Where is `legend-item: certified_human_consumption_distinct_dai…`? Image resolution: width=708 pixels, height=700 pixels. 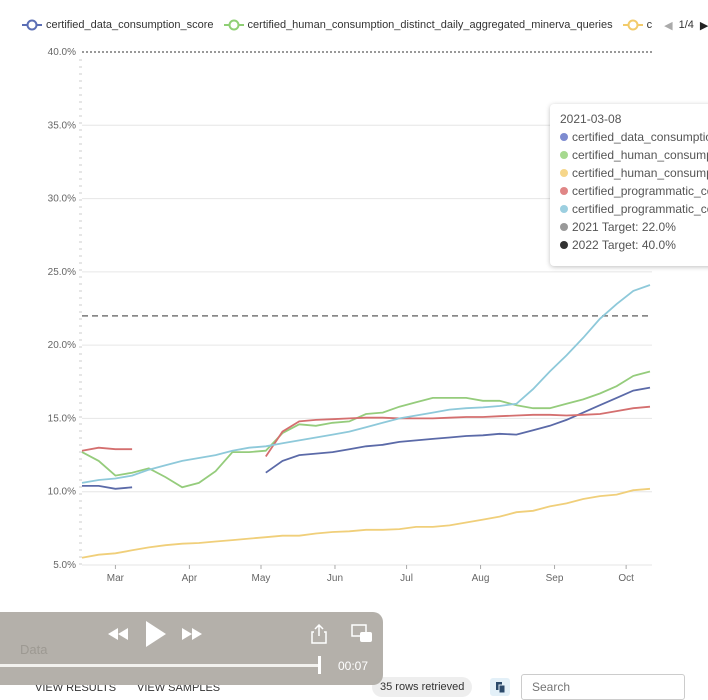 legend-item: certified_human_consumption_distinct_dai… is located at coordinates (418, 25).